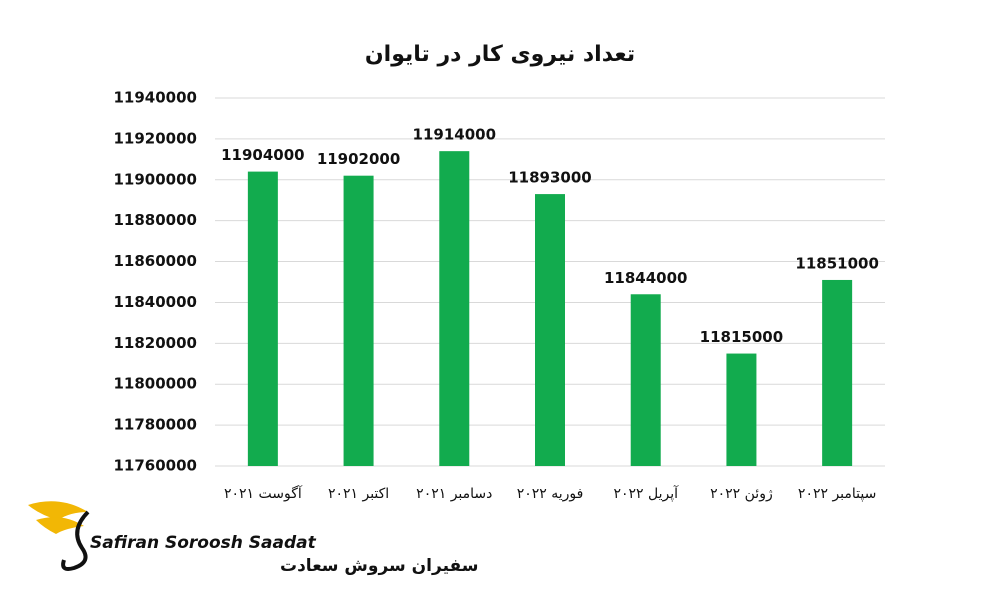  What do you see at coordinates (156, 384) in the screenshot?
I see `y-tick-label: 11800000` at bounding box center [156, 384].